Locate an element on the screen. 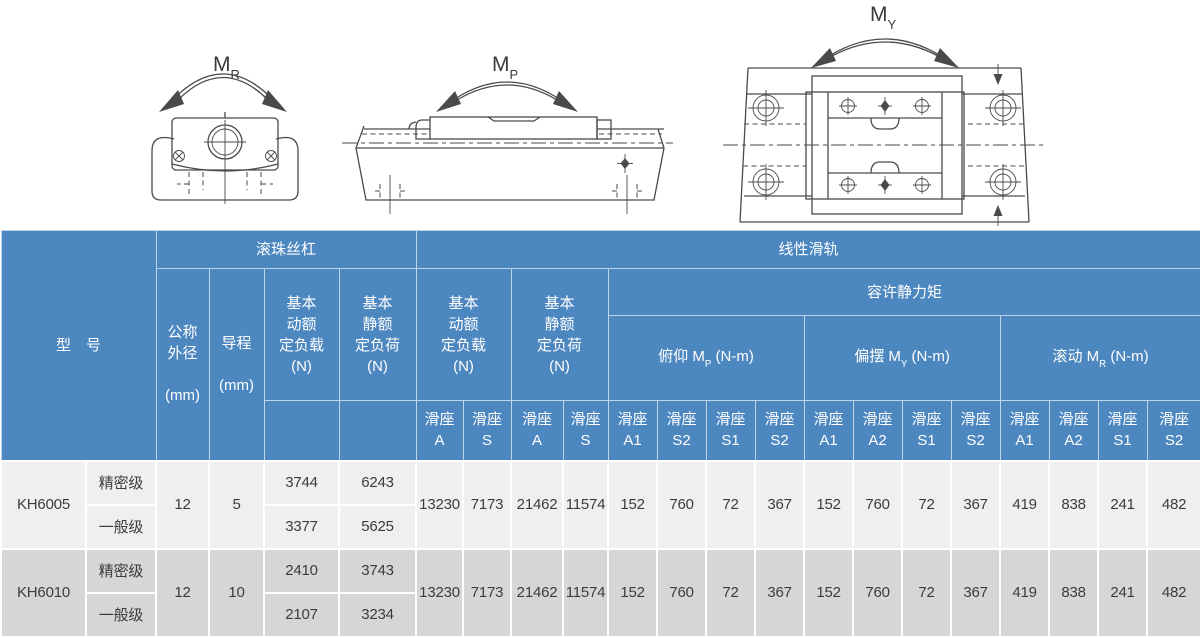 The width and height of the screenshot is (1200, 637). header-slide-mr-col: 滑座 S2 is located at coordinates (1173, 430).